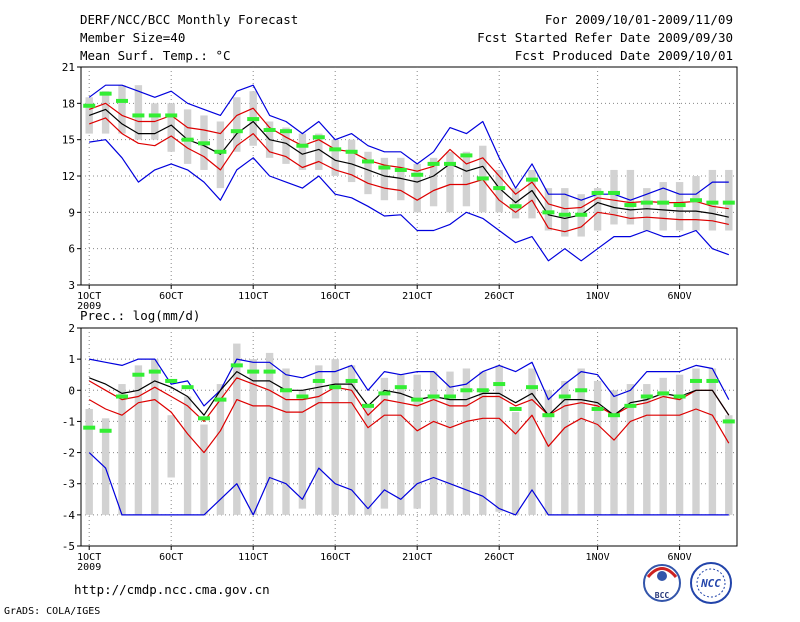 Image resolution: width=800 pixels, height=622 pixels. I want to click on forecast-period: For 2009/10/01-2009/11/09, so click(639, 19).